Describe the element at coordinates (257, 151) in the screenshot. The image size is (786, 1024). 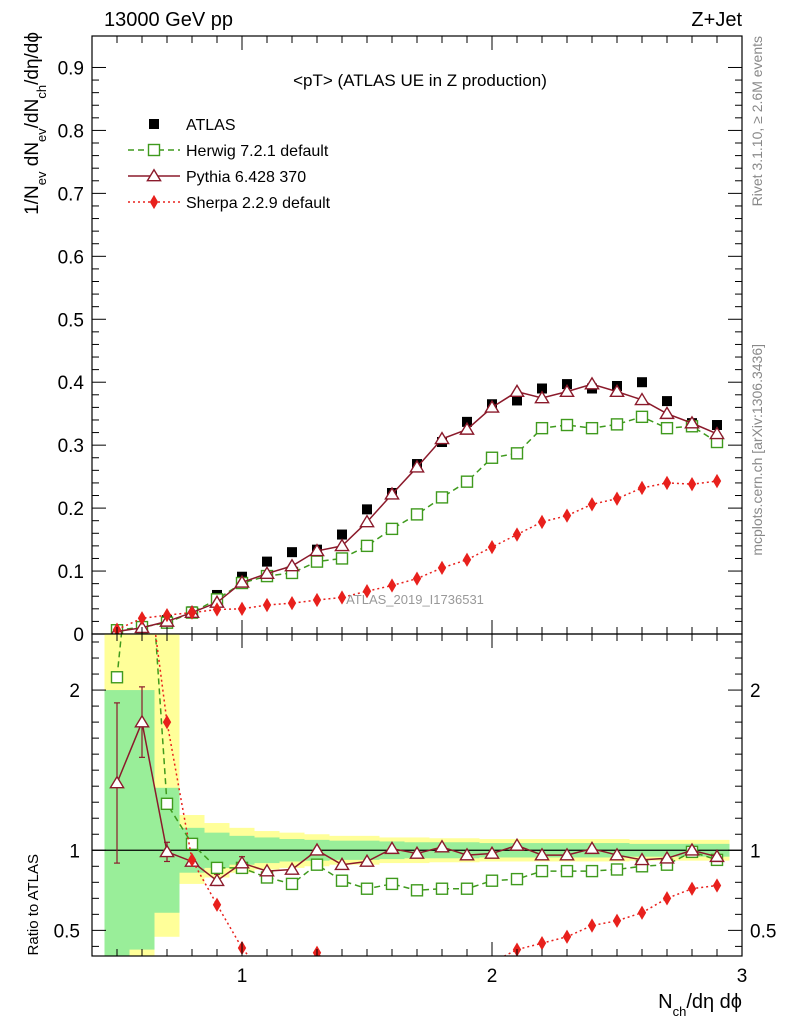
I see `legend-label: Herwig 7.2.1 default` at that location.